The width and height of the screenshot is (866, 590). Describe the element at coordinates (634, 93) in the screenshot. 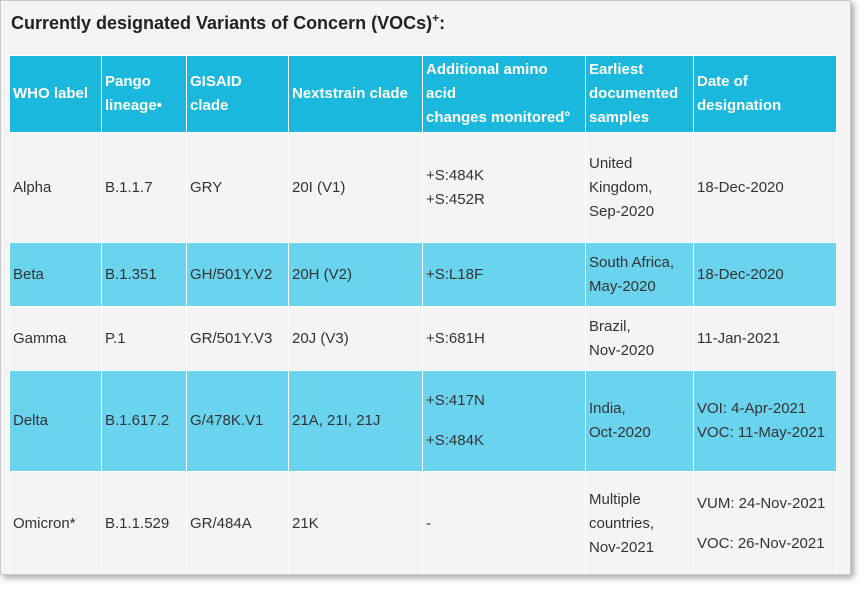

I see `header-samples: Earliest documented samples` at that location.